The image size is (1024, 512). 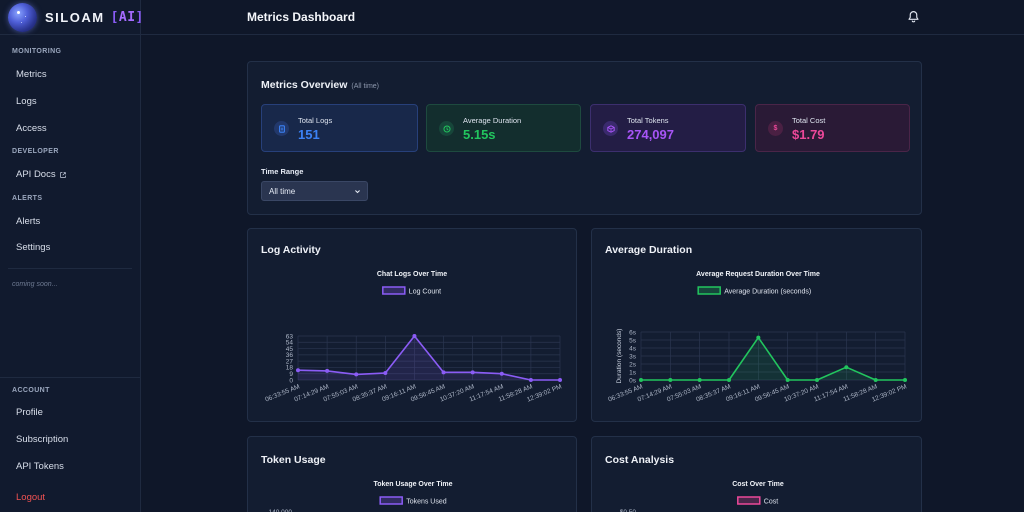 I want to click on brand-name: SILOAM, so click(x=75, y=17).